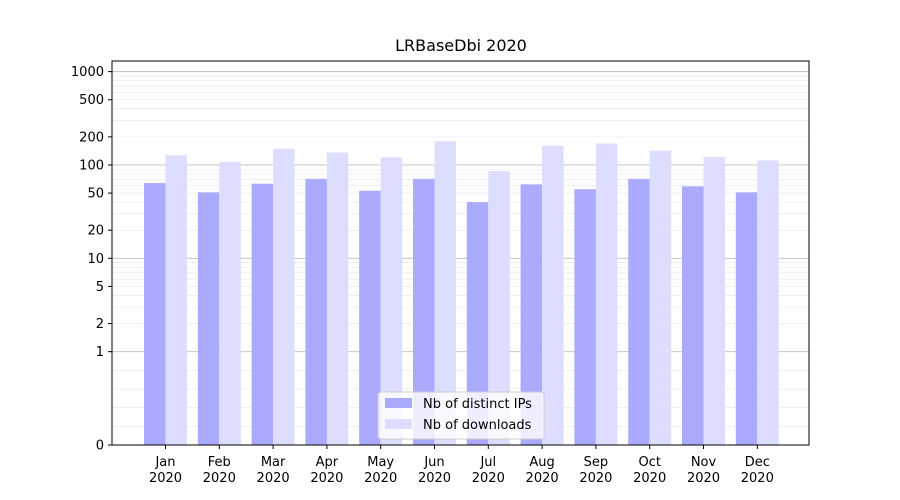 The width and height of the screenshot is (900, 500). Describe the element at coordinates (398, 403) in the screenshot. I see `legend-swatch-distinct-ips` at that location.